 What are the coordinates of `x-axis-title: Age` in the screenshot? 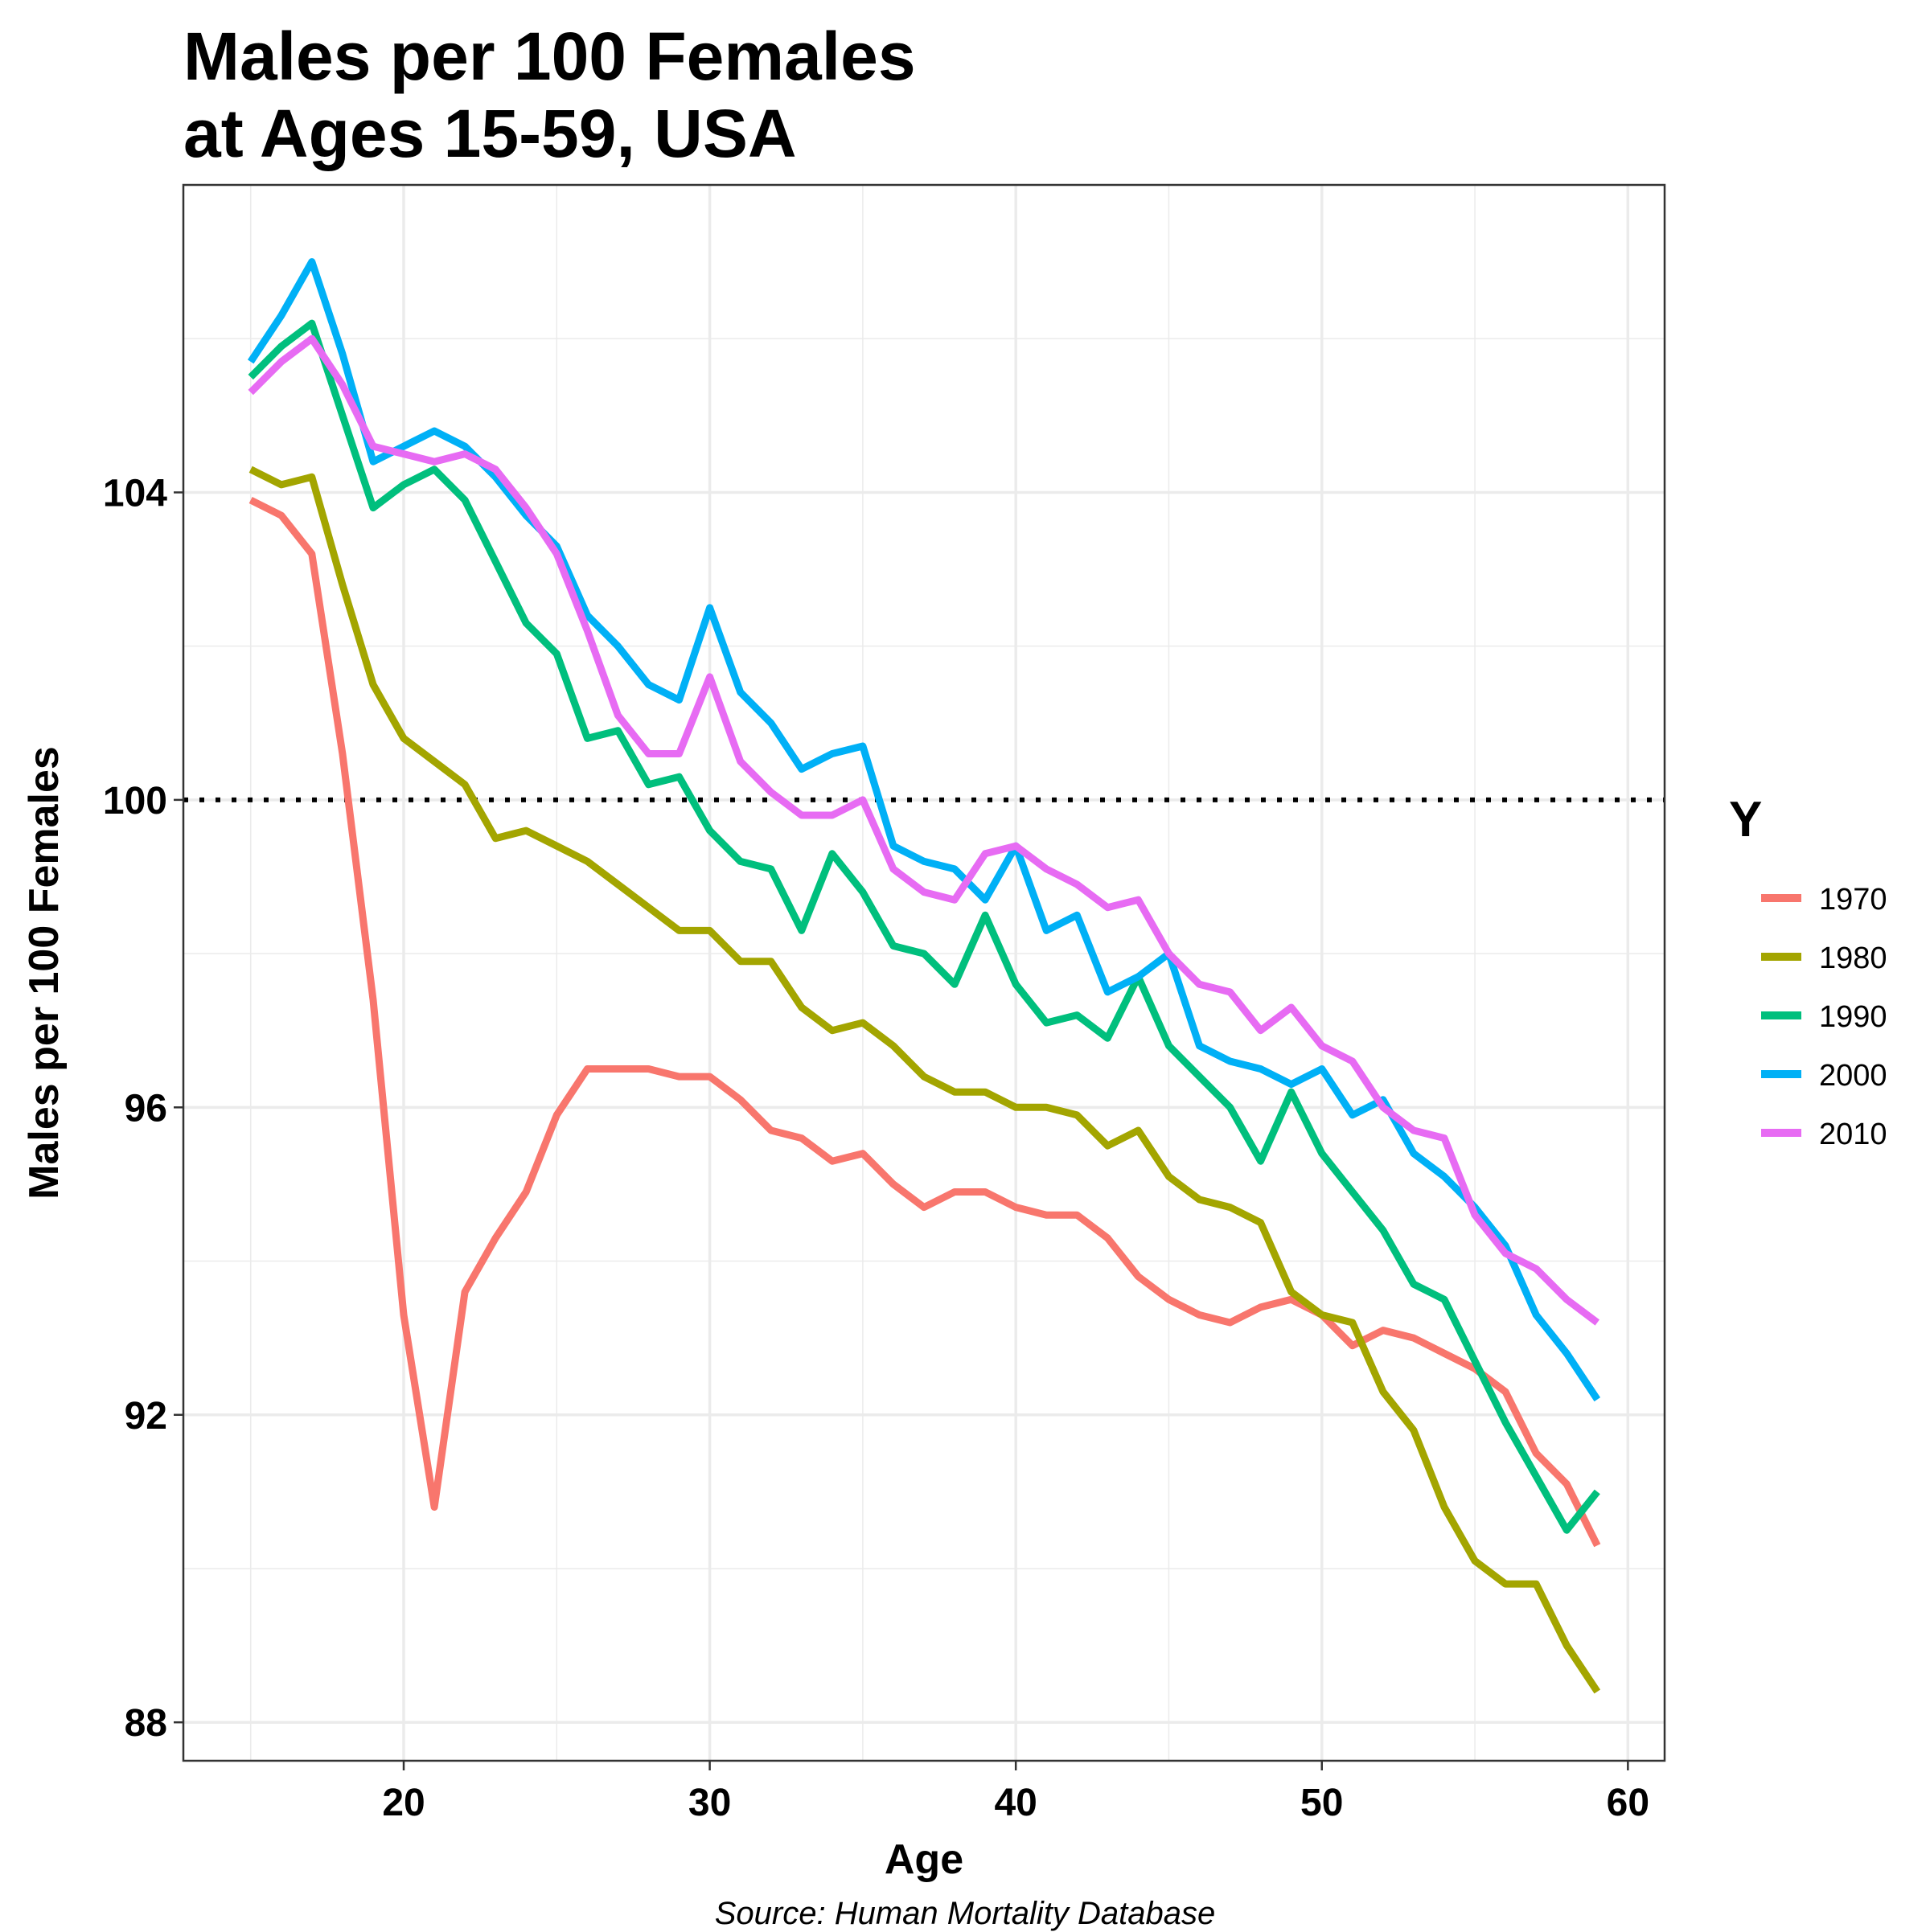 It's located at (924, 1860).